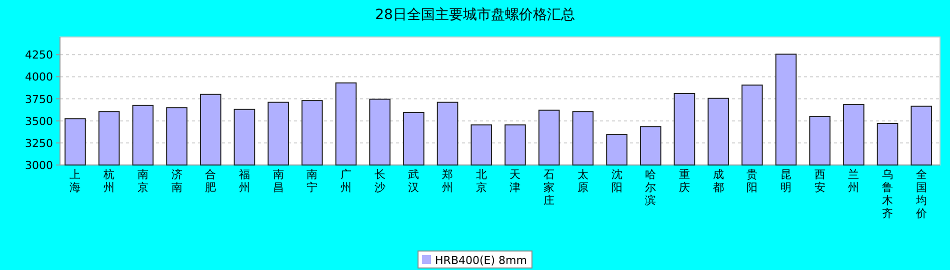  I want to click on x-tick-label: 西安, so click(820, 181).